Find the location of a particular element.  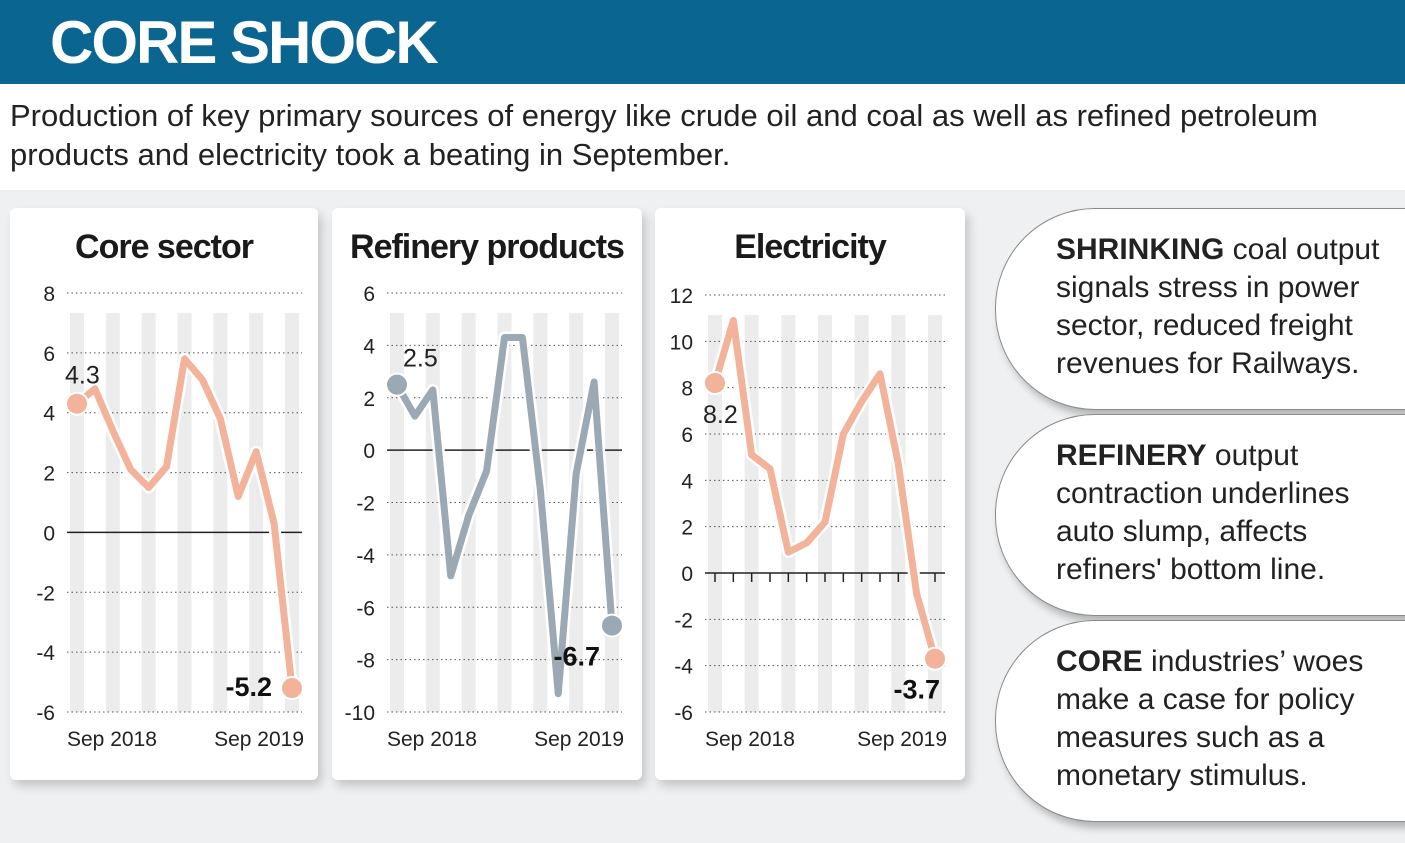

y-tick-label: -10 is located at coordinates (360, 713).